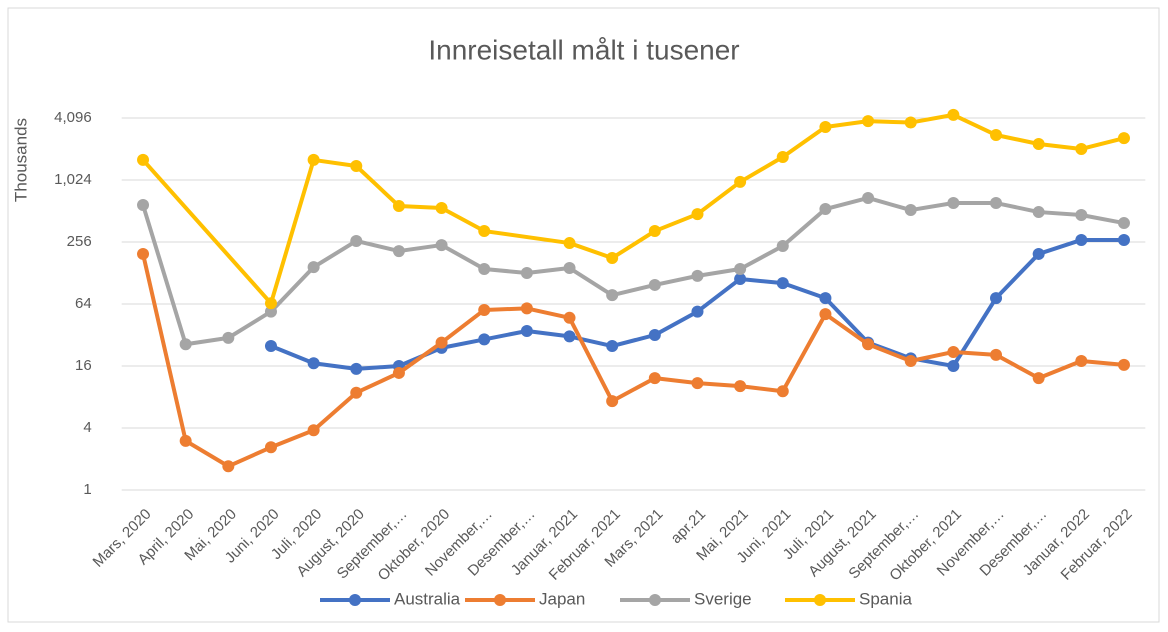 Image resolution: width=1168 pixels, height=632 pixels. Describe the element at coordinates (723, 598) in the screenshot. I see `legend-label: Sverige` at that location.